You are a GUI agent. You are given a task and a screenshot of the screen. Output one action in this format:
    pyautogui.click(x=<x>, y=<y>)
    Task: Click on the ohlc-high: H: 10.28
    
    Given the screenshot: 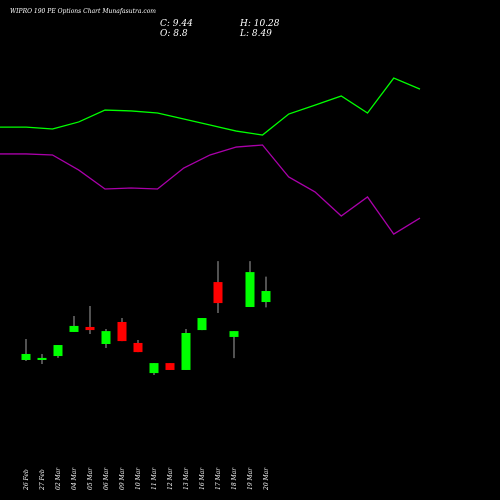 What is the action you would take?
    pyautogui.click(x=259, y=24)
    